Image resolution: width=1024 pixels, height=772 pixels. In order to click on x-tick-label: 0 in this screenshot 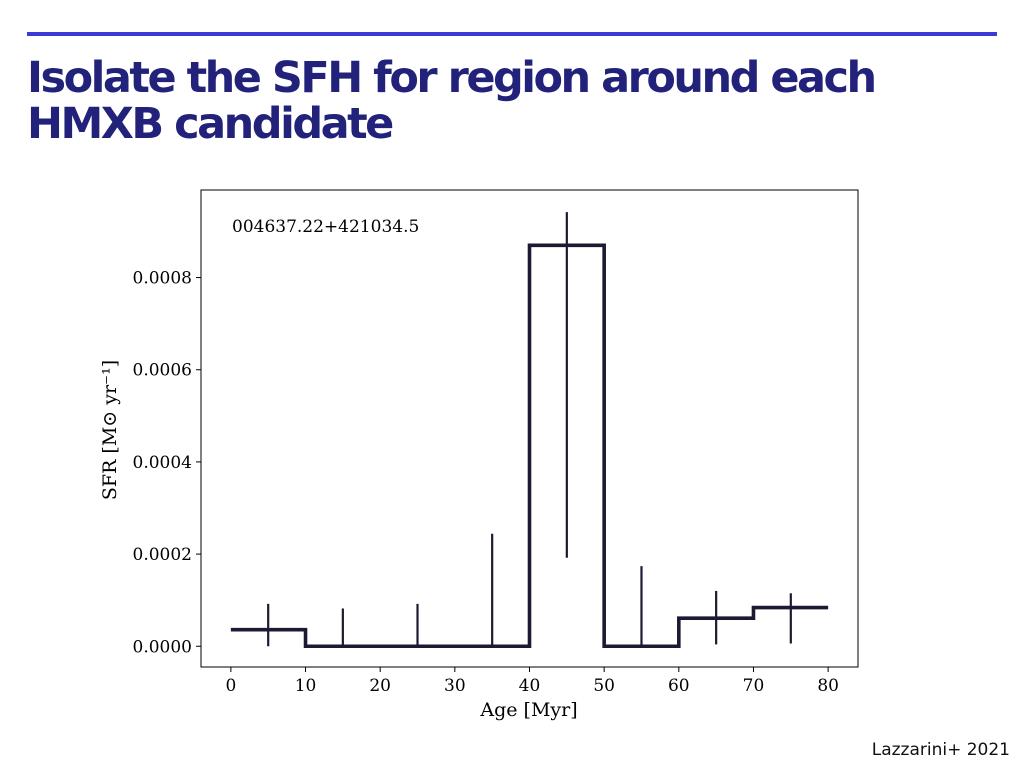, I will do `click(230, 686)`.